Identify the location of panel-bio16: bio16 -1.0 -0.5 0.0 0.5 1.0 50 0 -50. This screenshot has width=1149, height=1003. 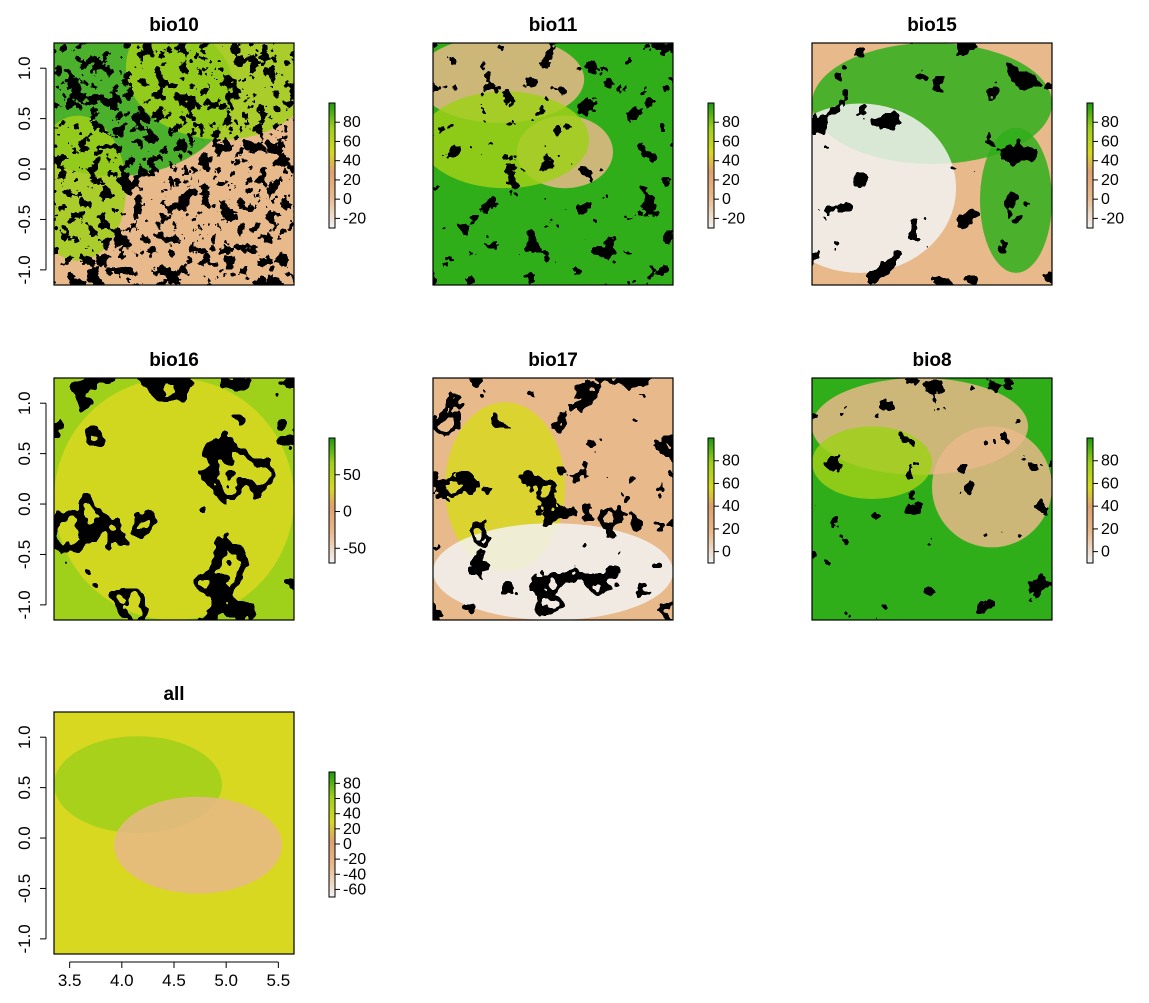
(190, 485).